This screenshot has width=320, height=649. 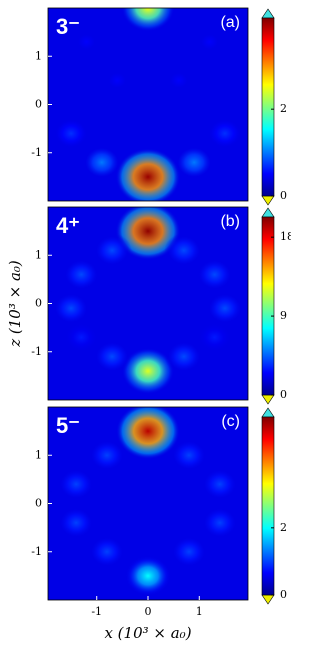 What do you see at coordinates (230, 421) in the screenshot?
I see `panel-tag: (c)` at bounding box center [230, 421].